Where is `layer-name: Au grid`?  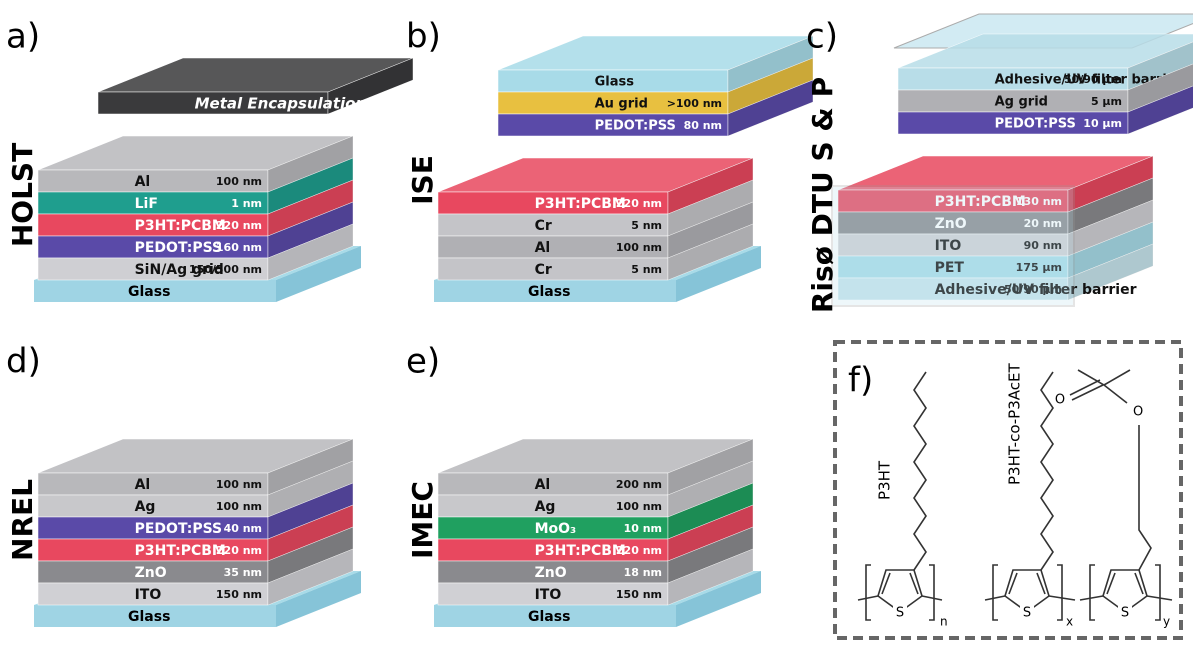
layer-name: Au grid is located at coordinates (621, 104).